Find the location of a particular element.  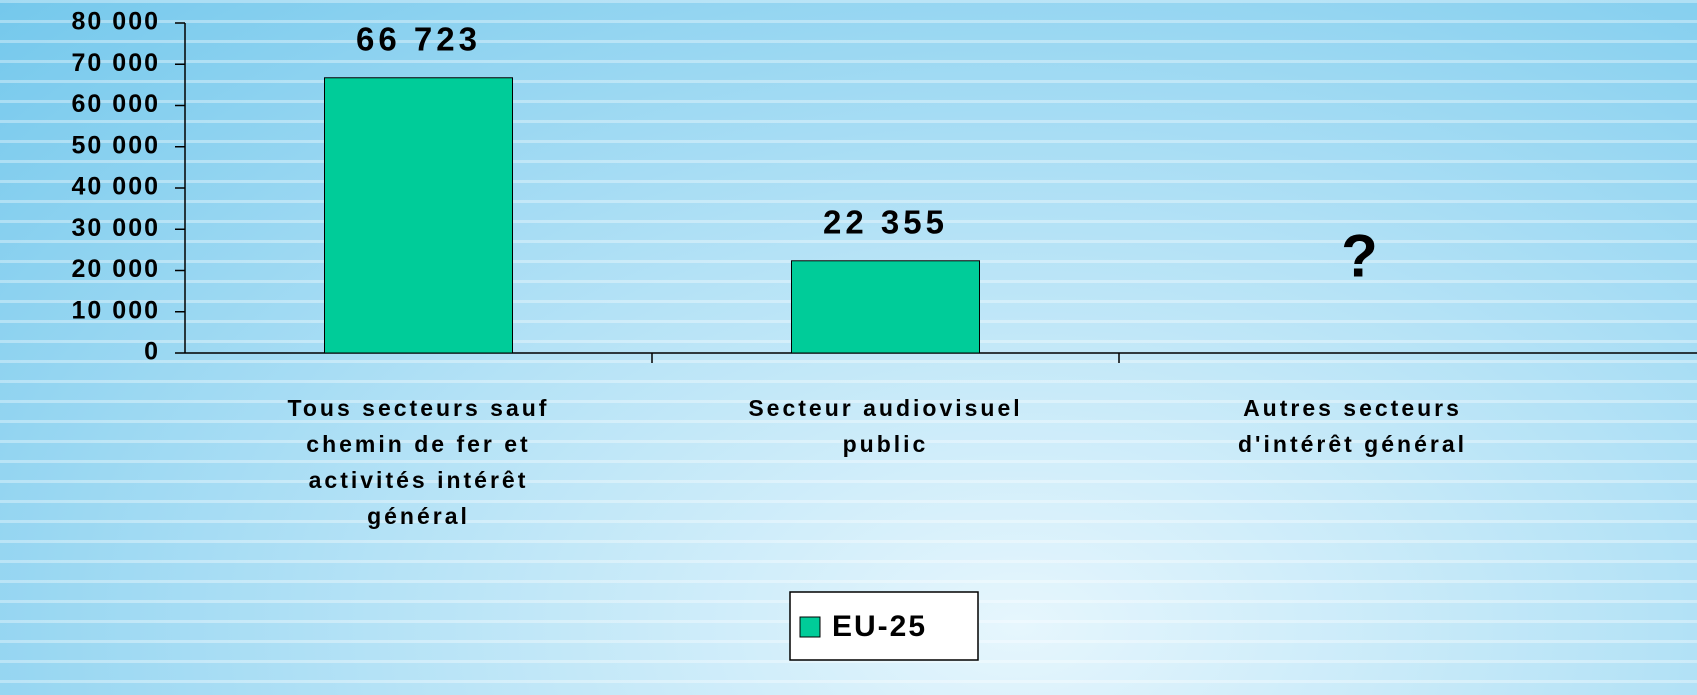

x-tick-label: d'intérêt général is located at coordinates (1352, 444).